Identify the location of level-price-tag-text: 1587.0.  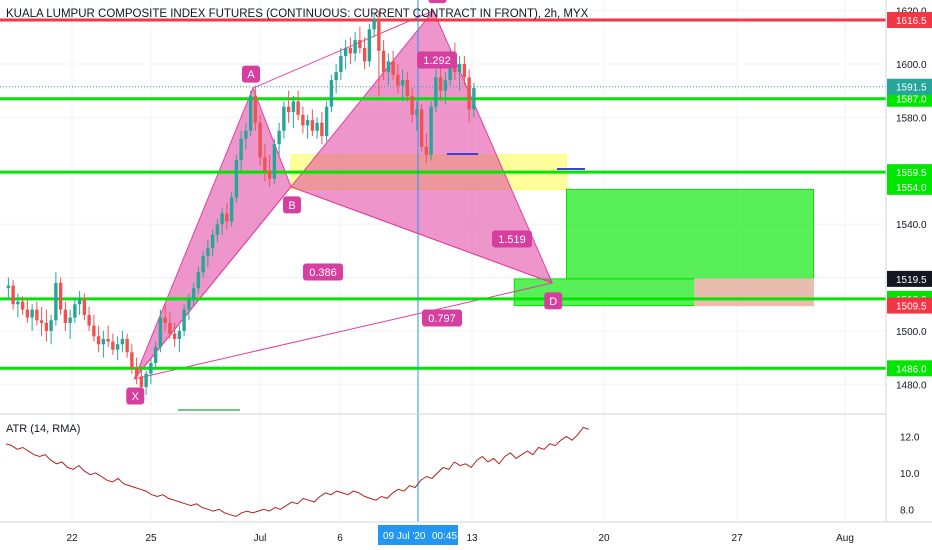
(911, 100).